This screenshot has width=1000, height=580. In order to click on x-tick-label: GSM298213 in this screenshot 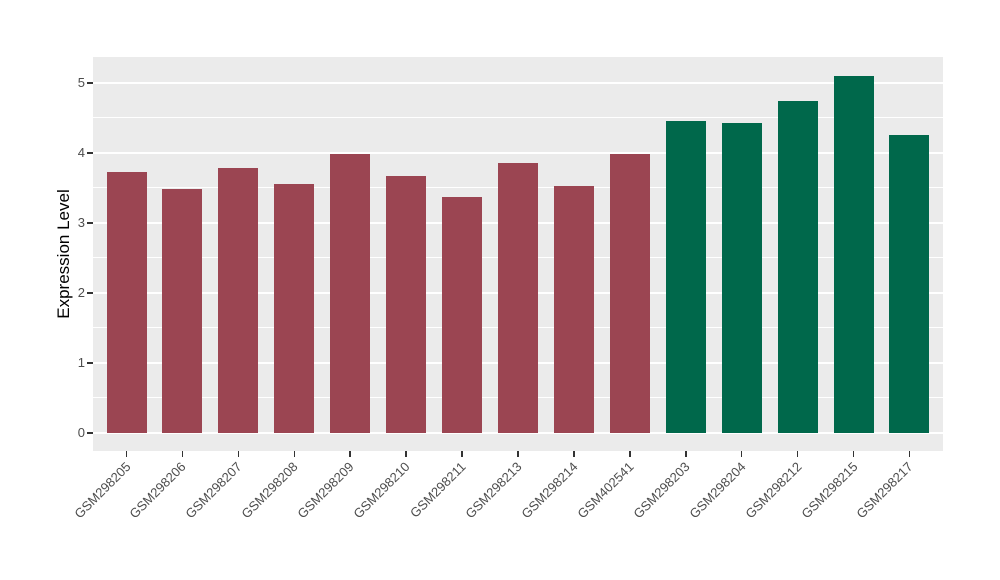, I will do `click(493, 490)`.